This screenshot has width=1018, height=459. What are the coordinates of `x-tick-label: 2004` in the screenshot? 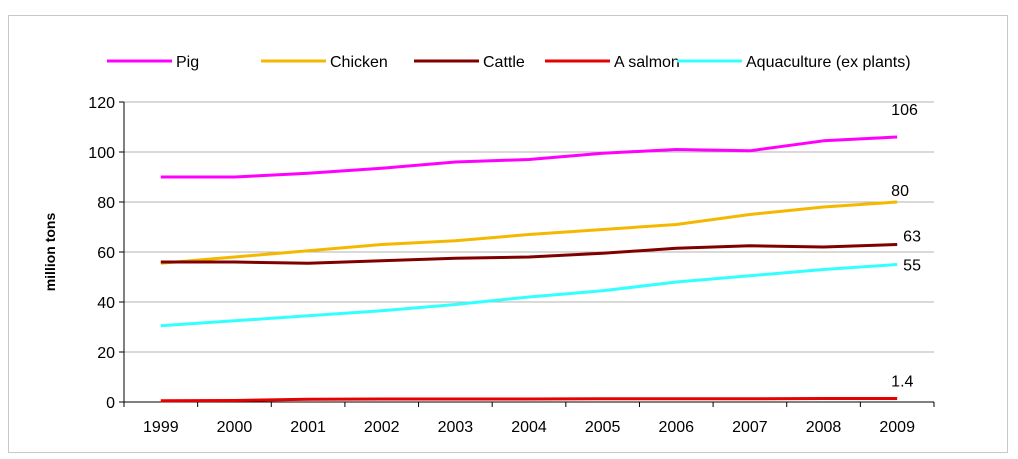 It's located at (529, 427).